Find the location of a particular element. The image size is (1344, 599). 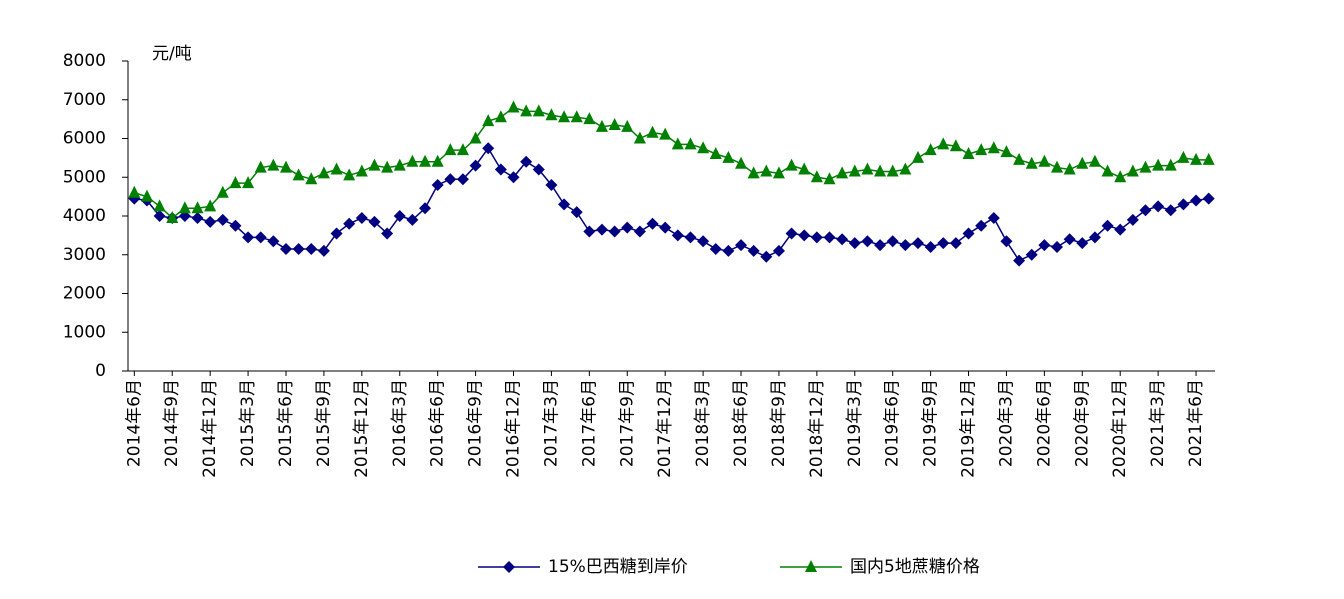

legend-label: 15%巴西糖到岸价 is located at coordinates (618, 567).